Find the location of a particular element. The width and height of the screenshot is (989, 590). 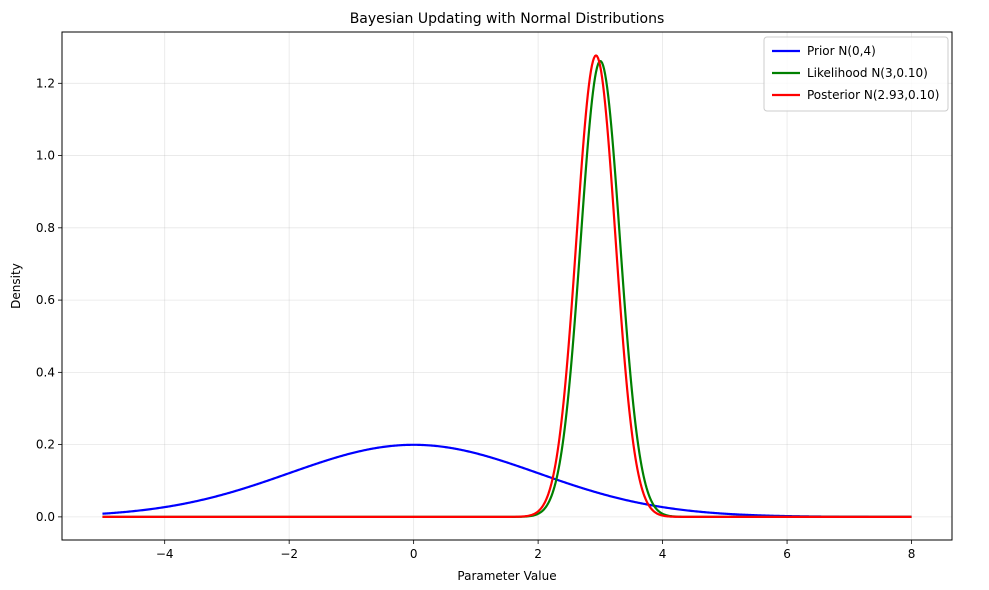

x-tick-label: −4 is located at coordinates (165, 554).